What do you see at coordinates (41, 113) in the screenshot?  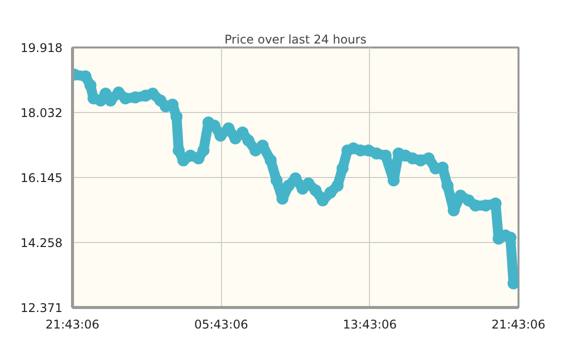 I see `y-tick-label: 18.032` at bounding box center [41, 113].